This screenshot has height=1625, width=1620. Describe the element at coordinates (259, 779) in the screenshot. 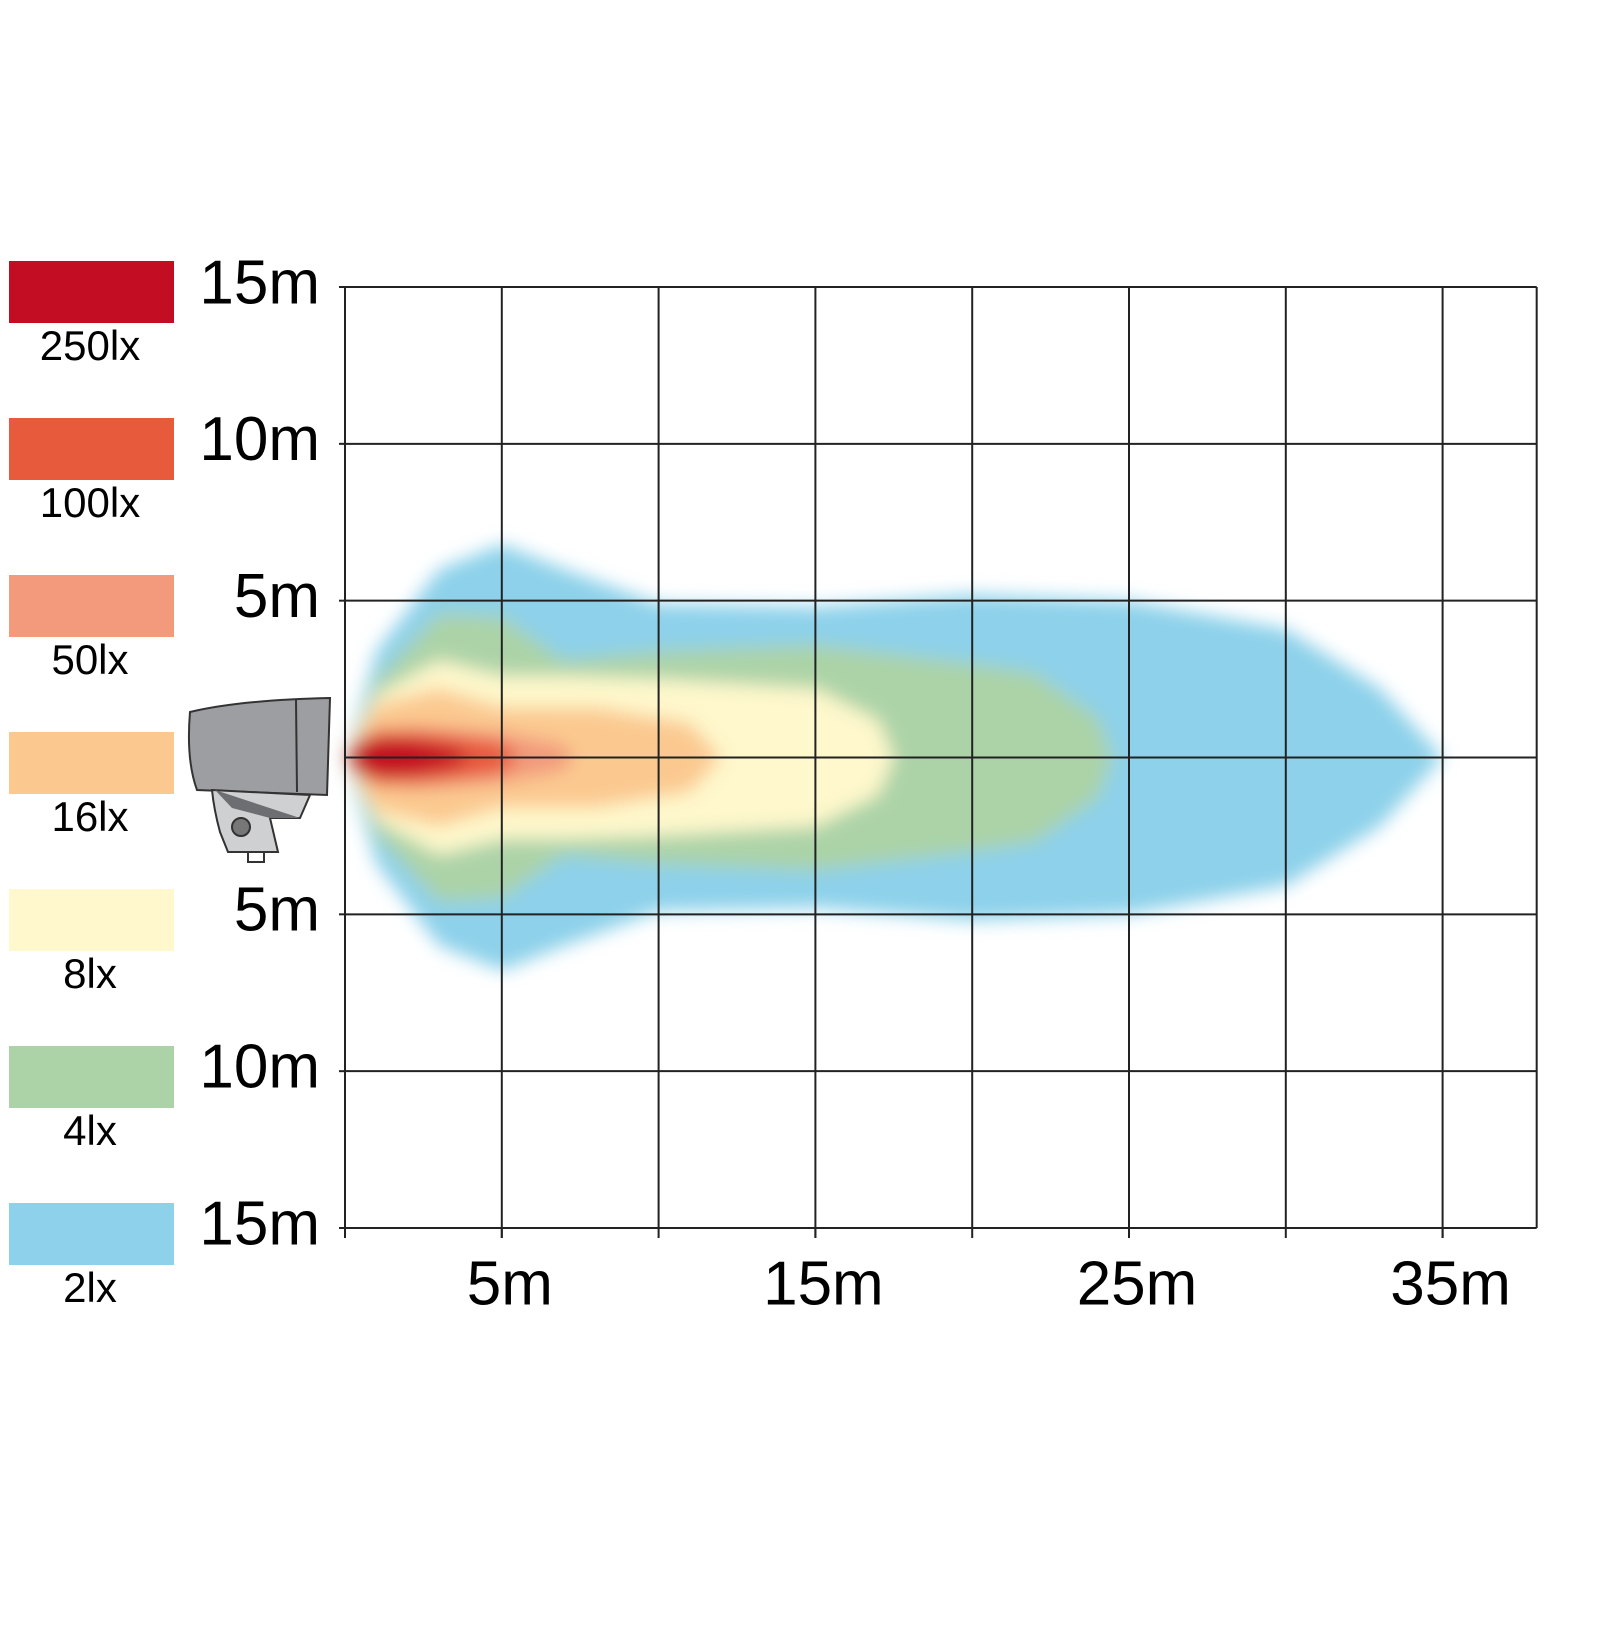

I see `lamp-icon` at that location.